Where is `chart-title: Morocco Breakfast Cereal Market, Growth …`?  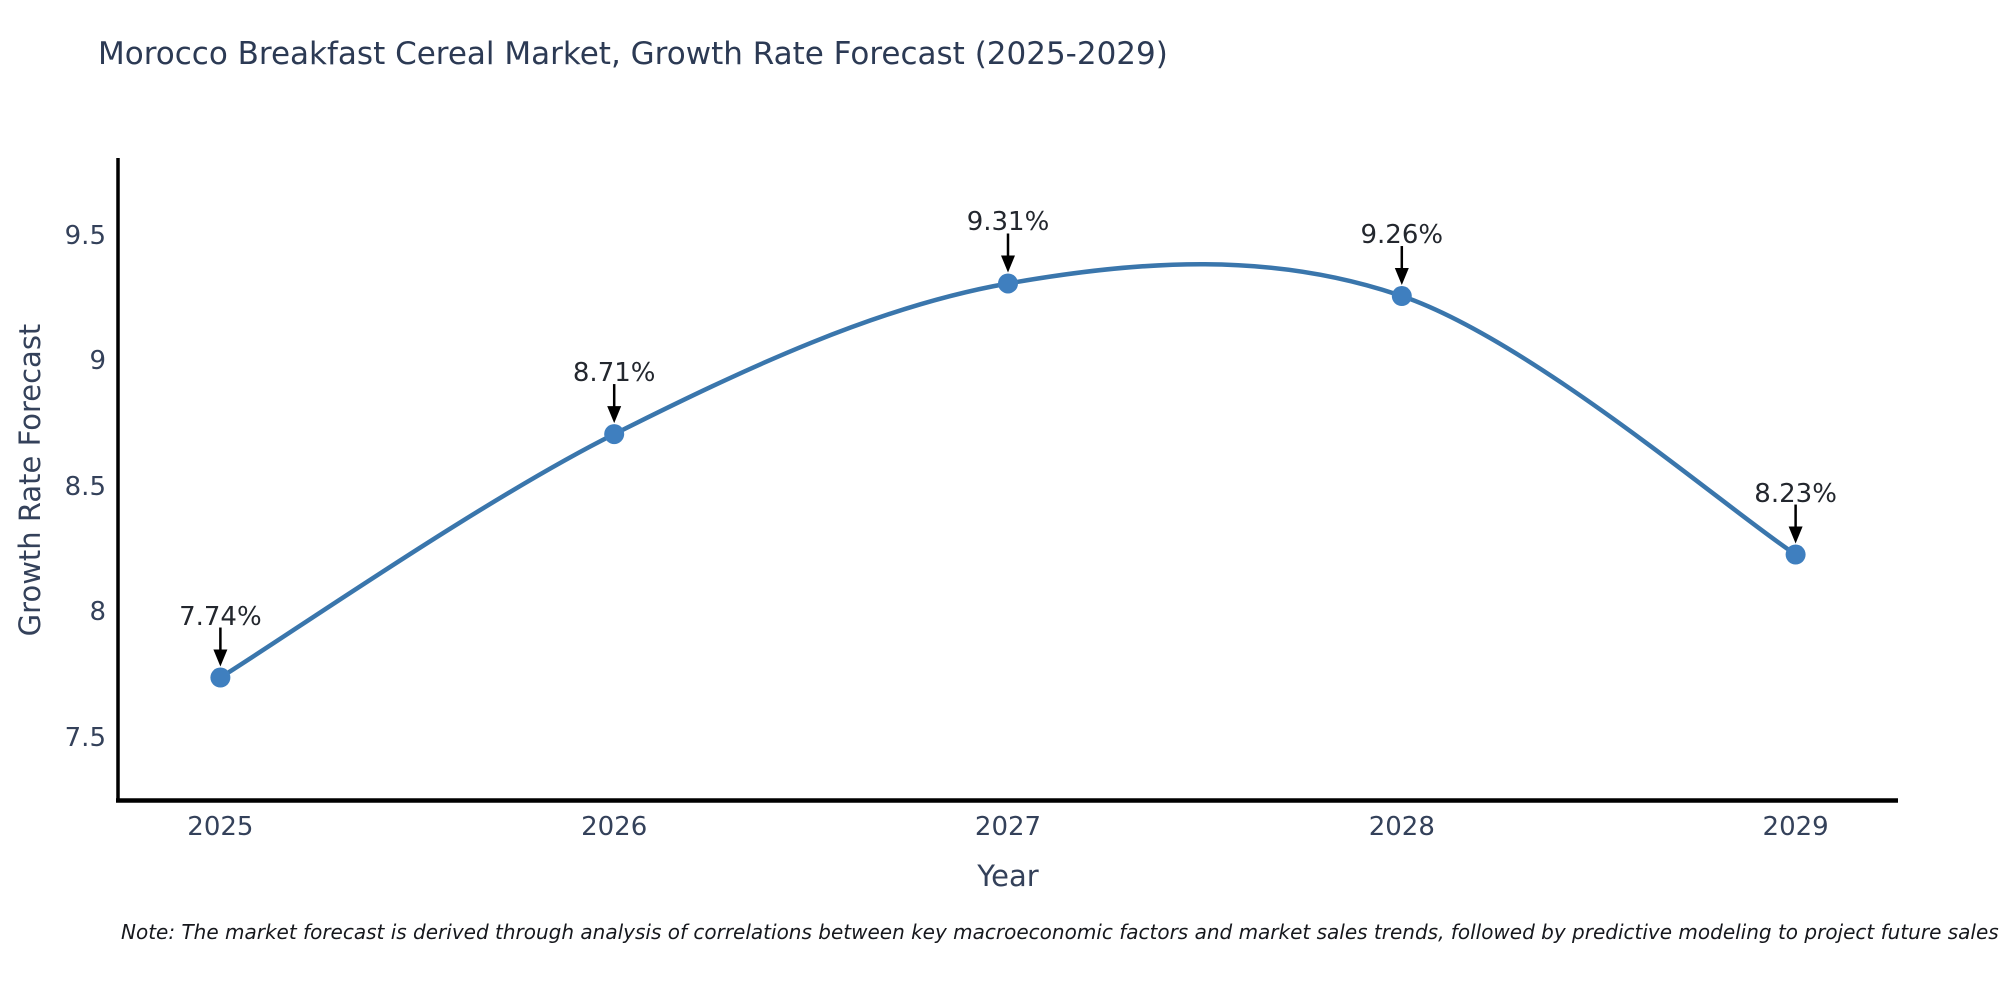 chart-title: Morocco Breakfast Cereal Market, Growth … is located at coordinates (633, 54).